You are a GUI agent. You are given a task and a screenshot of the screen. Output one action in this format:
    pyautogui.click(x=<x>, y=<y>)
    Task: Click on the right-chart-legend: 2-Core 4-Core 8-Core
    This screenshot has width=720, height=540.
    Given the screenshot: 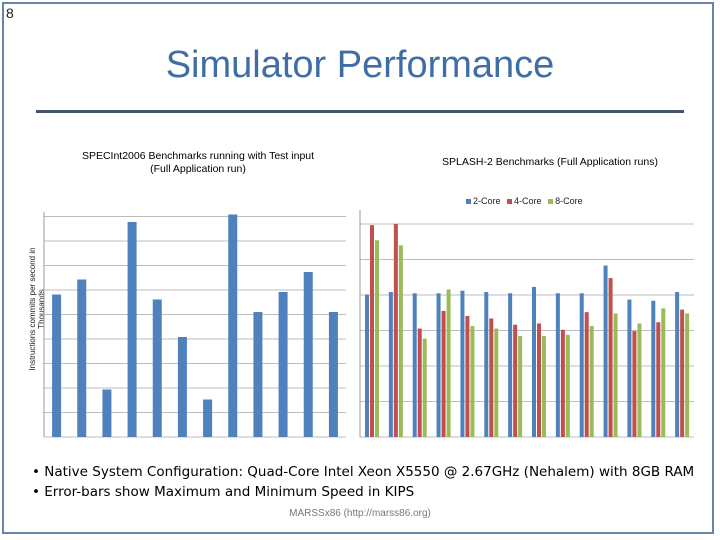 What is the action you would take?
    pyautogui.click(x=522, y=201)
    